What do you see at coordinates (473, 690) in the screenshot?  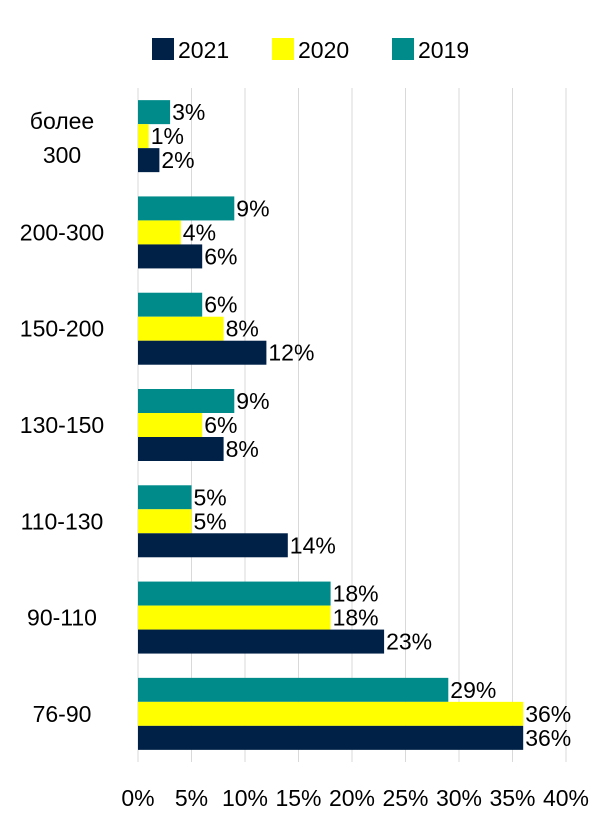 I see `data-label: 29%` at bounding box center [473, 690].